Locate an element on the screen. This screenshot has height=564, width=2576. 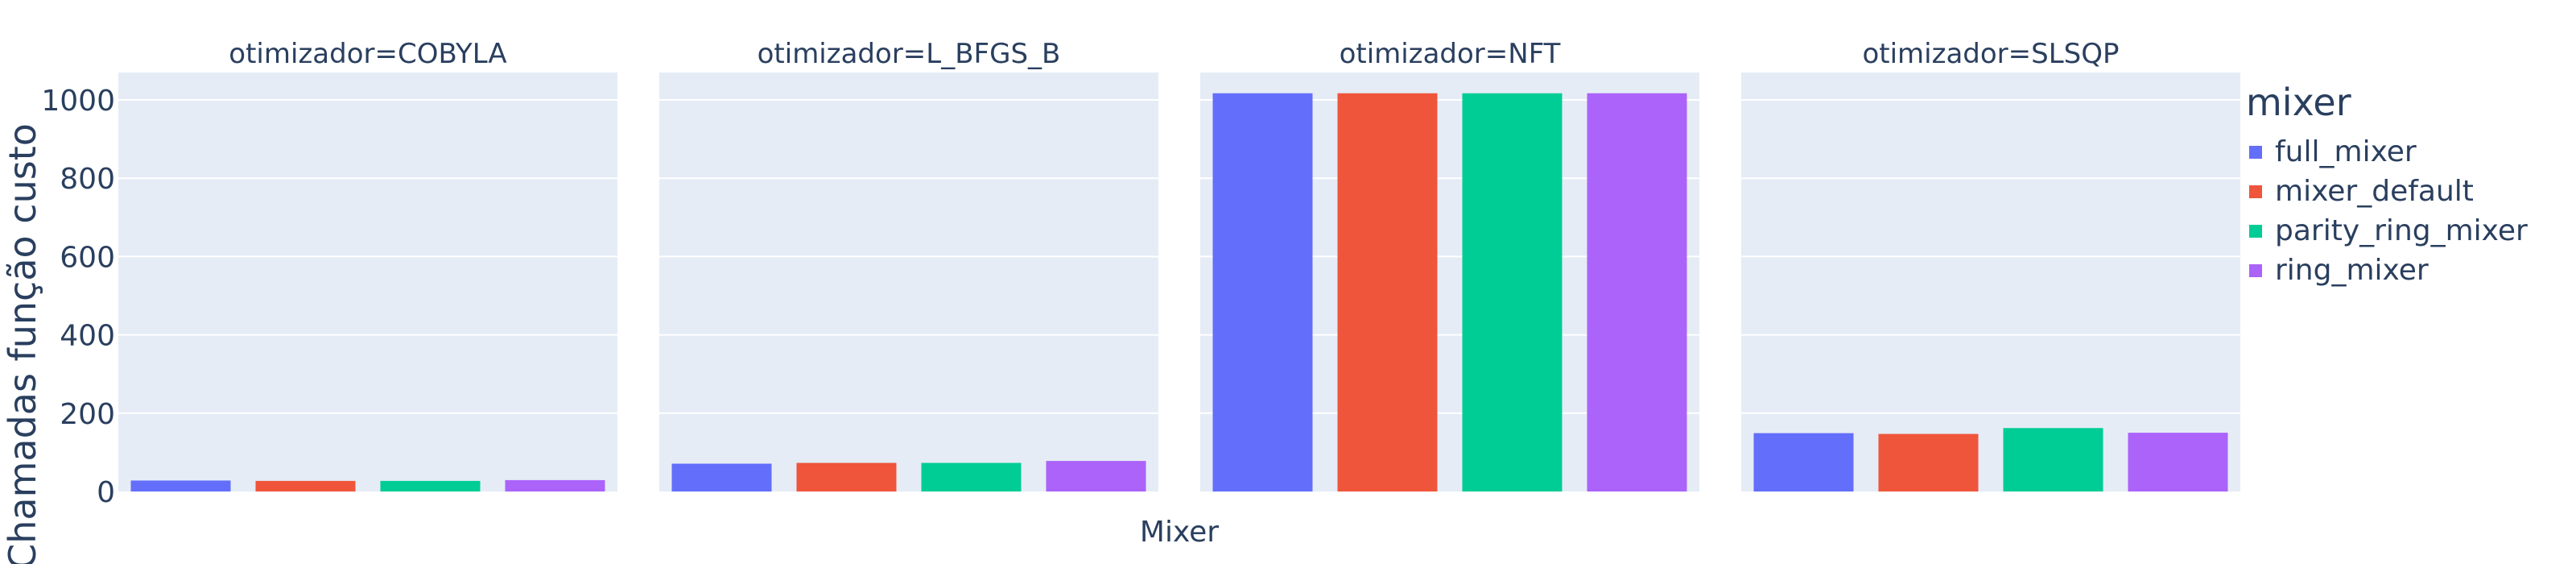
legend-title: mixer is located at coordinates (2298, 102).